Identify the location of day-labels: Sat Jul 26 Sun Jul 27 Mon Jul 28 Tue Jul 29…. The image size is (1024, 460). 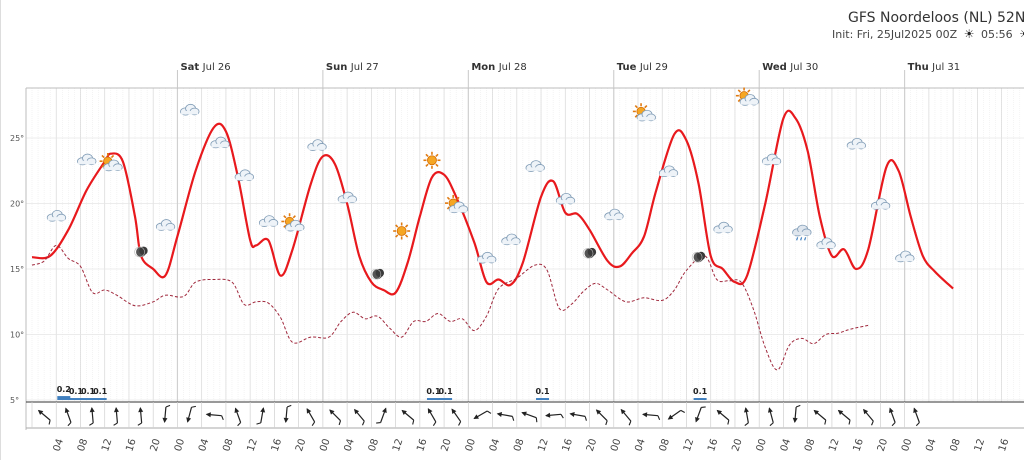
(568, 75).